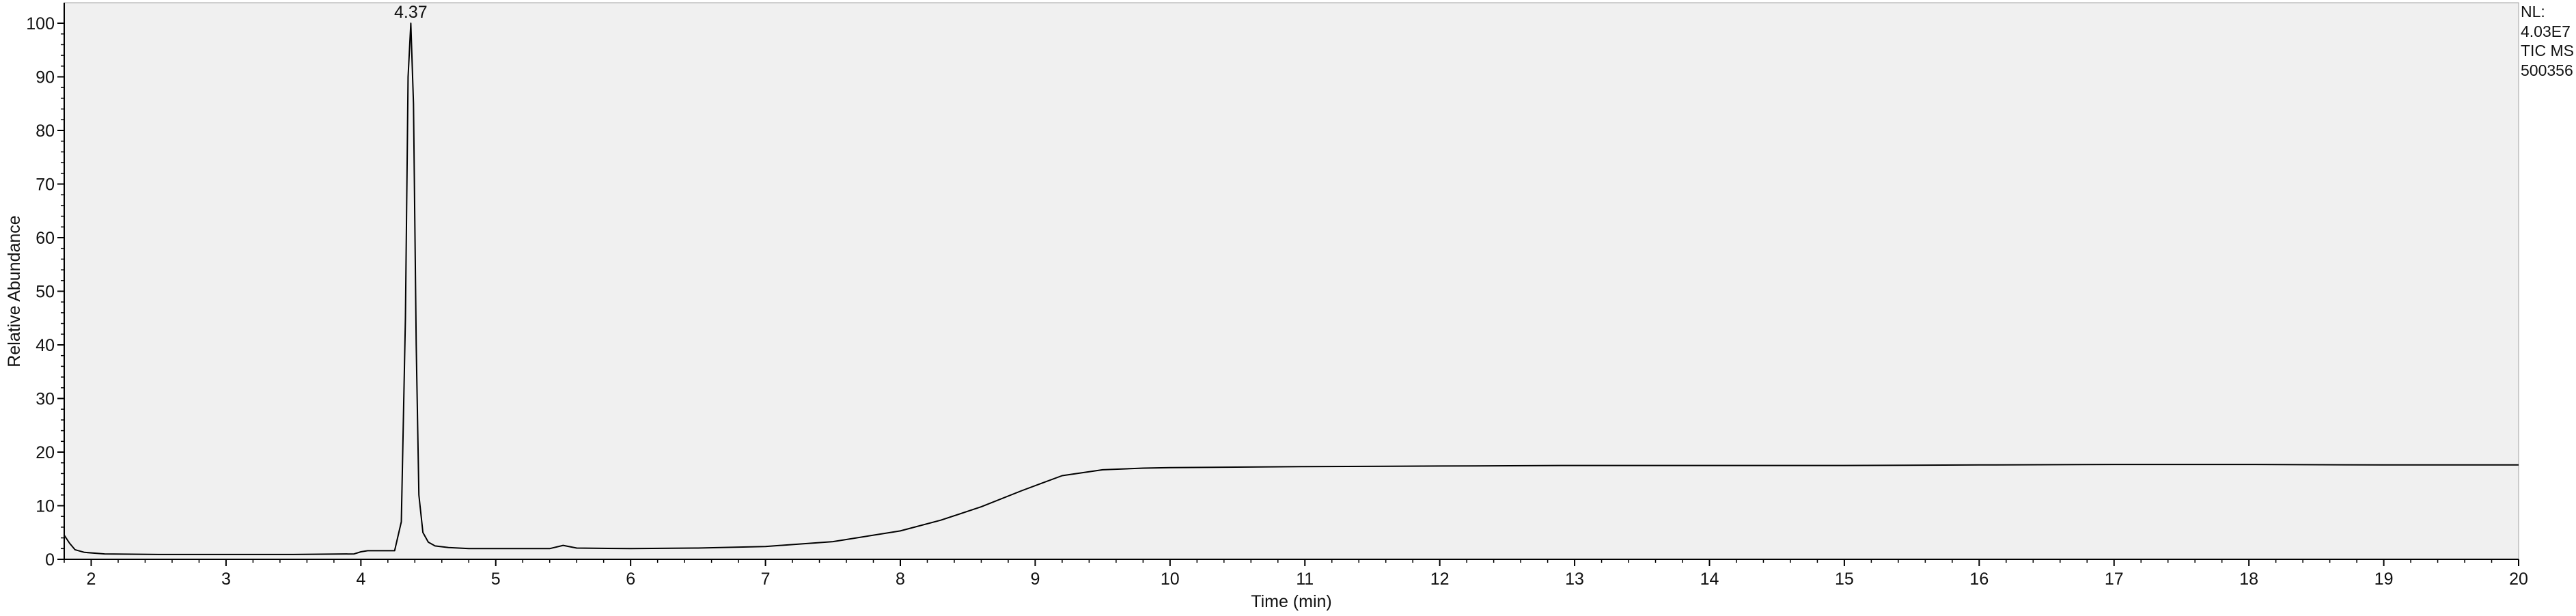 Image resolution: width=2576 pixels, height=616 pixels. What do you see at coordinates (2114, 579) in the screenshot?
I see `x-tick-label: 17` at bounding box center [2114, 579].